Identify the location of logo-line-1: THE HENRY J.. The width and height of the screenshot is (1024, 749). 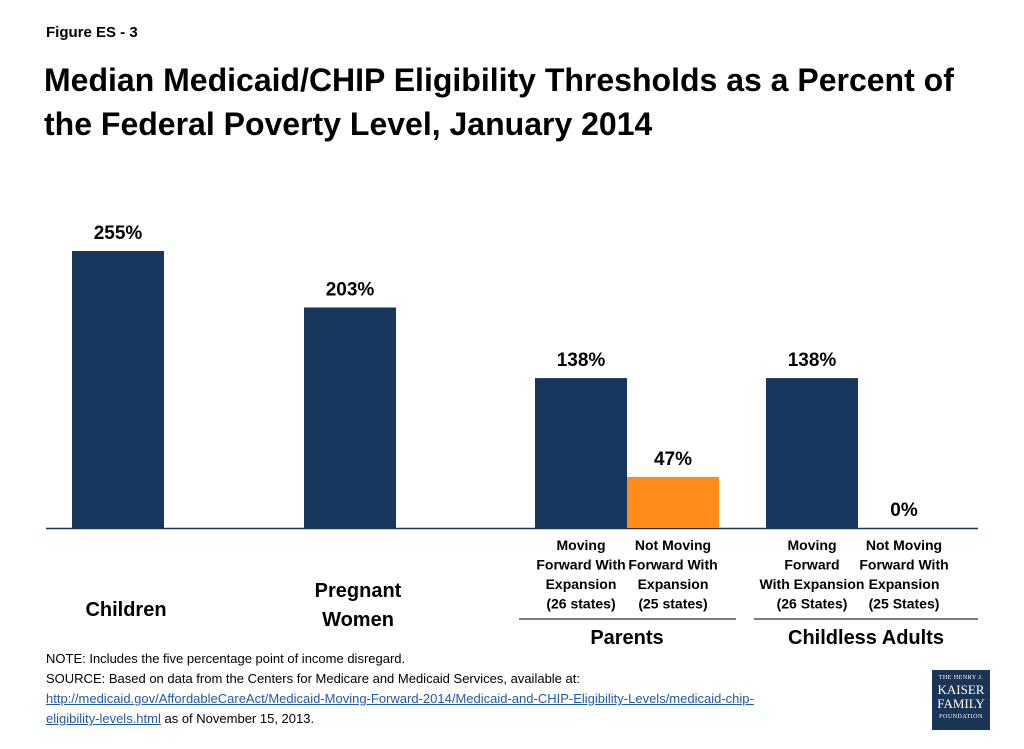
(961, 678).